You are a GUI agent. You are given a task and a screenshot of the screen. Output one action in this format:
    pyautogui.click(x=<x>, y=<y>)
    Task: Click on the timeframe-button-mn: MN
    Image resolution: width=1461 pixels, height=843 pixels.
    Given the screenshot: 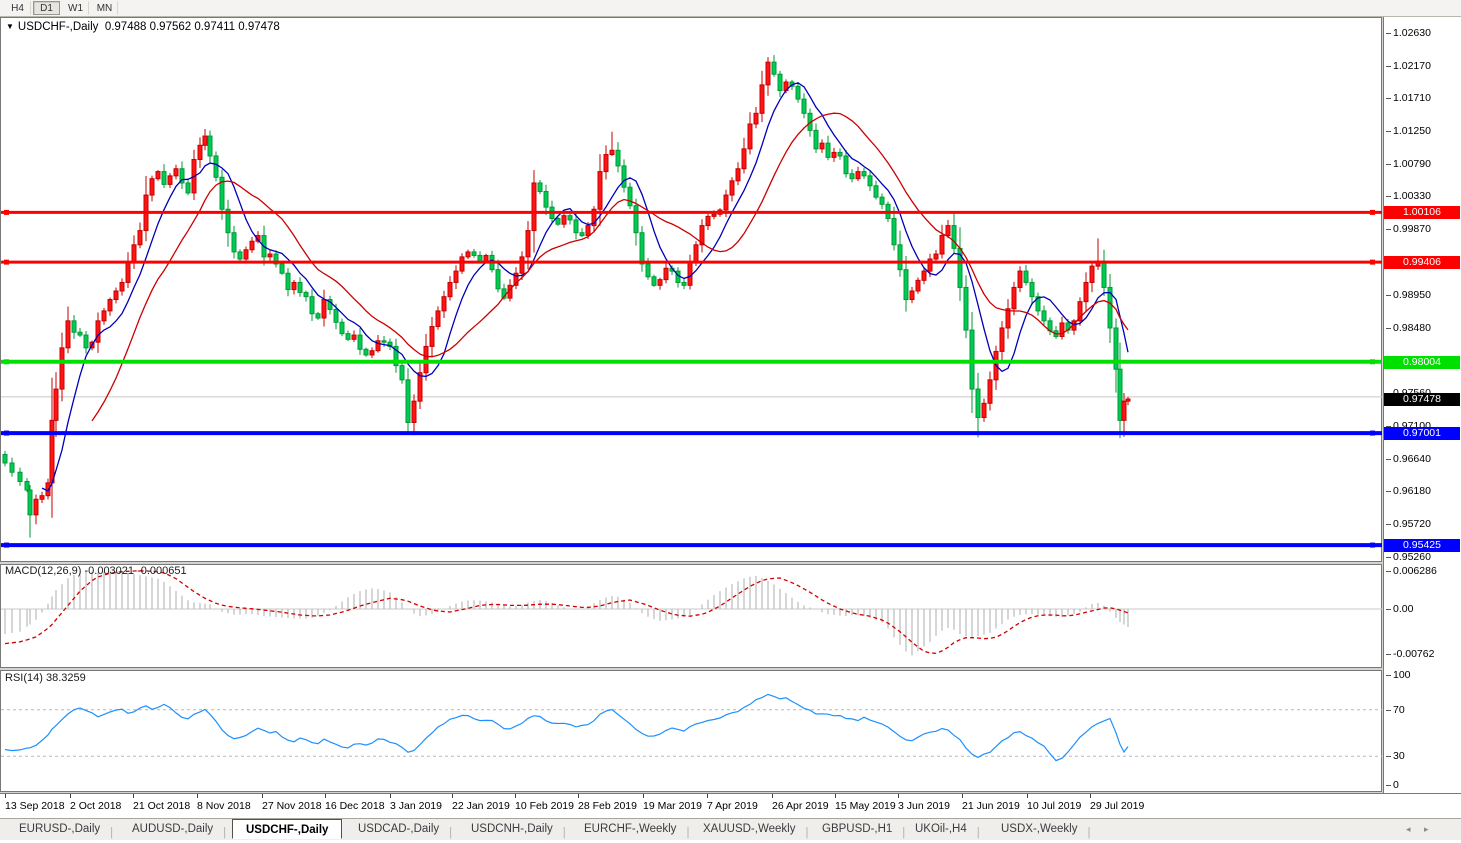 What is the action you would take?
    pyautogui.click(x=104, y=8)
    